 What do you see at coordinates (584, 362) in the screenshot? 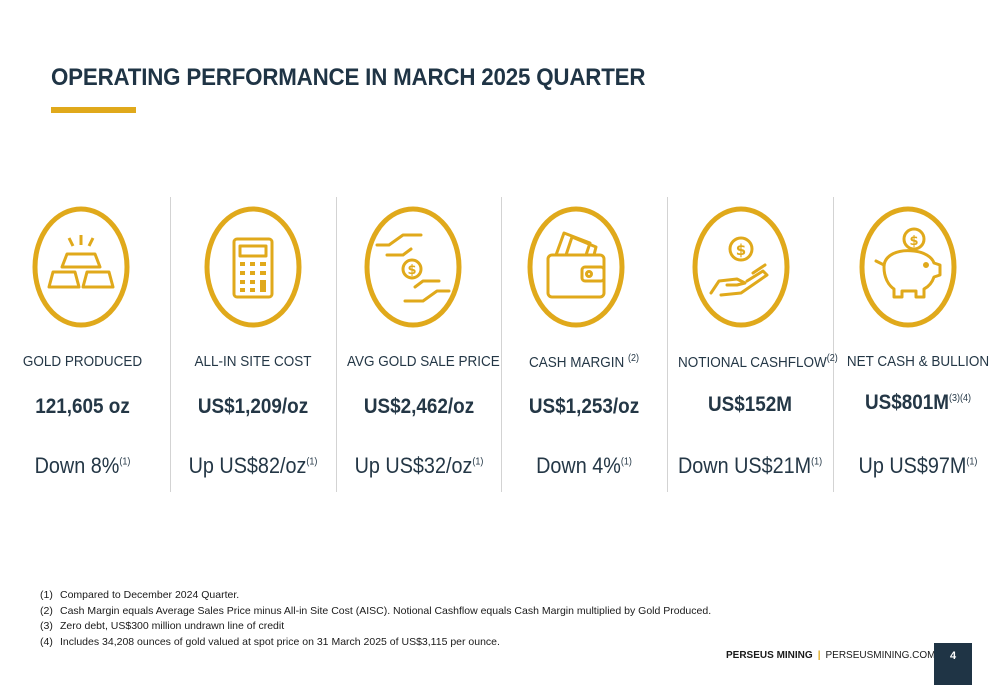
I see `metric-label: CASH MARGIN (2)` at bounding box center [584, 362].